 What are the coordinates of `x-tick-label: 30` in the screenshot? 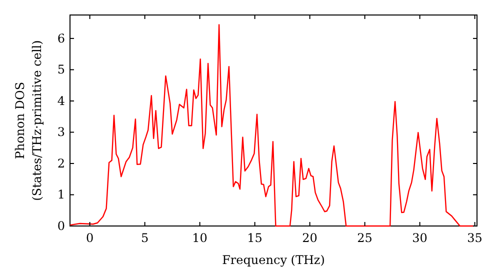 It's located at (420, 238).